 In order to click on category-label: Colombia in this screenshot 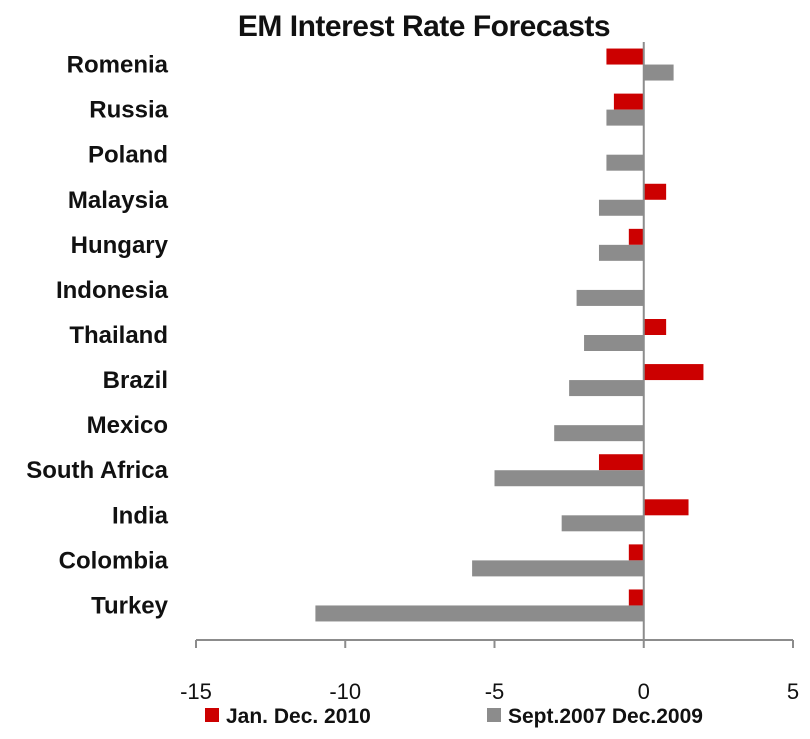, I will do `click(114, 560)`.